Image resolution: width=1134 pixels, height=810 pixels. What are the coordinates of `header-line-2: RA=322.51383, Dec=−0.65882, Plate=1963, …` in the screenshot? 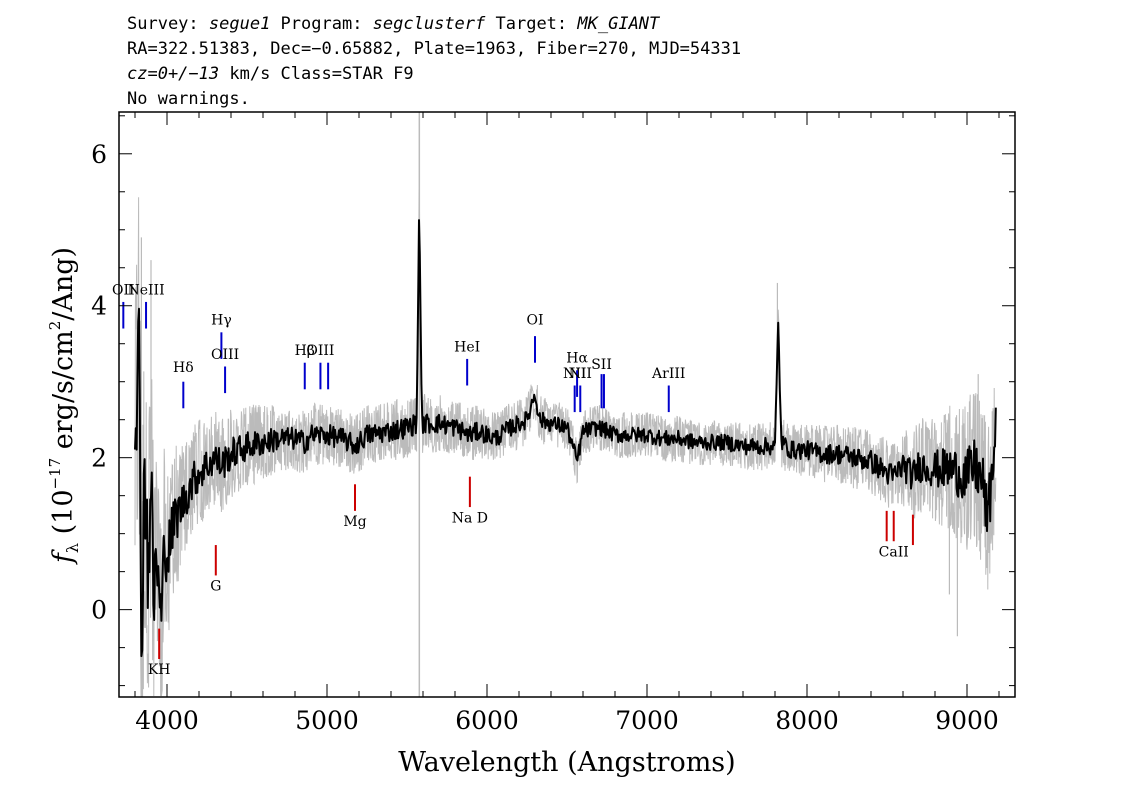 It's located at (434, 49).